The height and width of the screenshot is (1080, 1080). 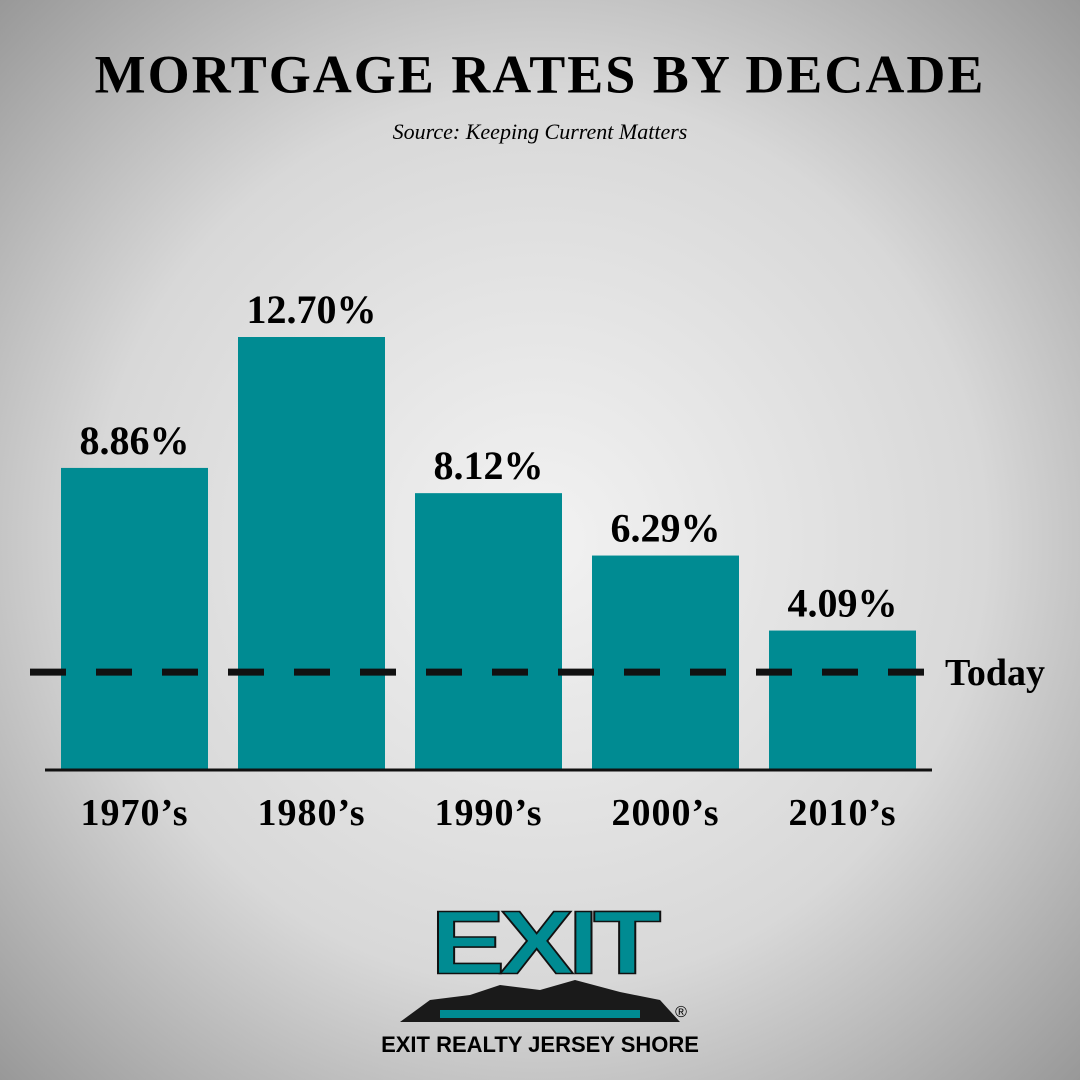 I want to click on chart-subtitle: Source: Keeping Current Matters, so click(x=540, y=131).